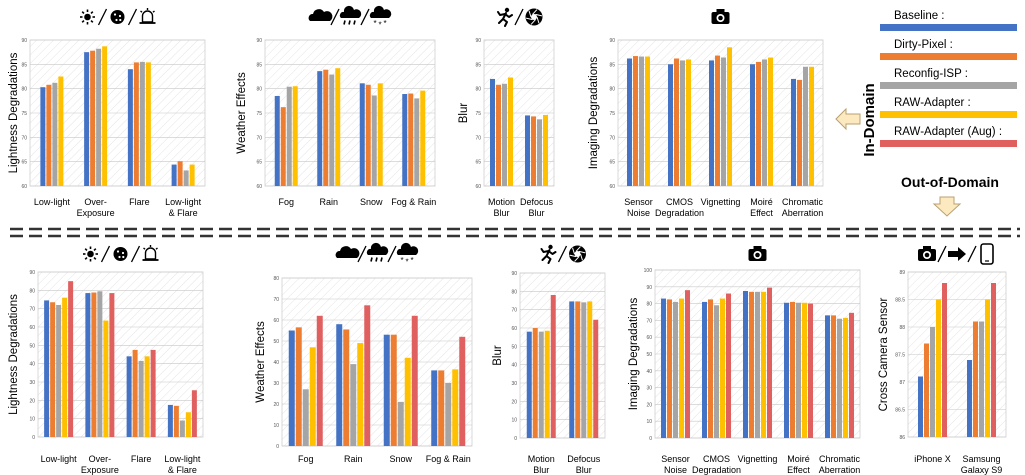 This screenshot has height=475, width=1025. I want to click on y-tick-label: 100, so click(648, 271).